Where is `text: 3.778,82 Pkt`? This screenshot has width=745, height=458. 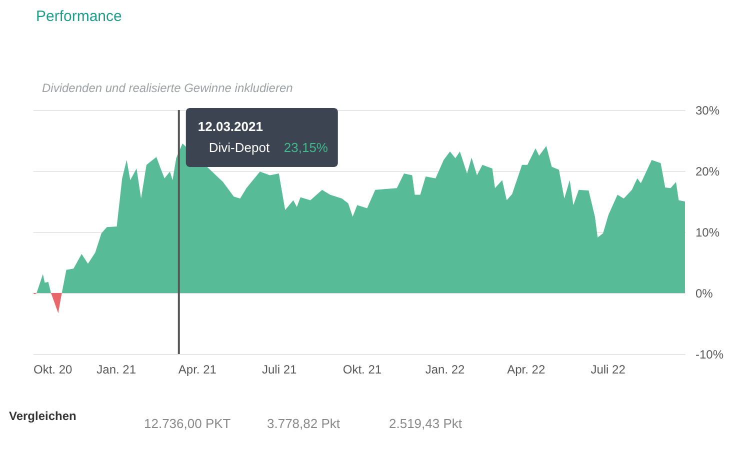 text: 3.778,82 Pkt is located at coordinates (303, 423).